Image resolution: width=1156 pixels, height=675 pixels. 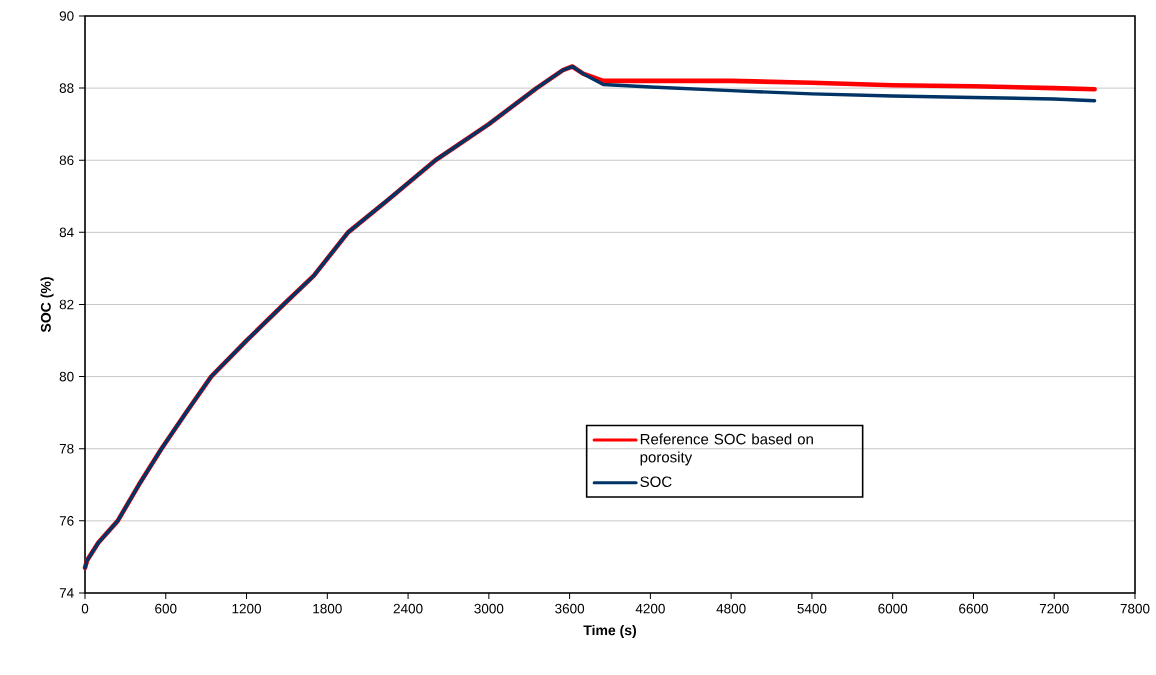 What do you see at coordinates (1054, 608) in the screenshot?
I see `x-tick-label: 7200` at bounding box center [1054, 608].